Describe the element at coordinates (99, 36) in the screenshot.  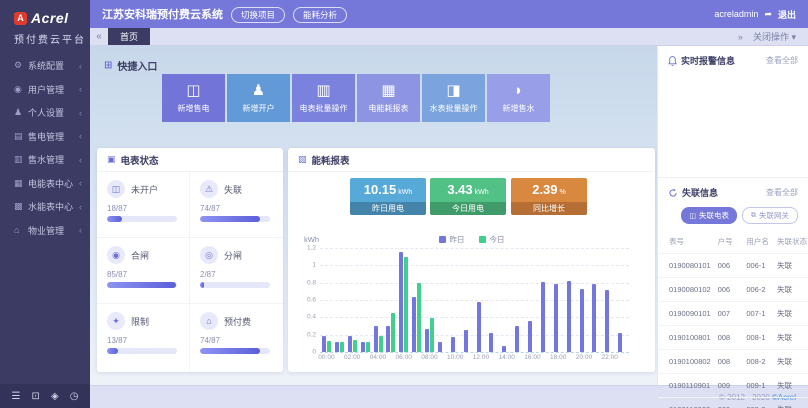
I see `collapse-tabs-icon: «` at that location.